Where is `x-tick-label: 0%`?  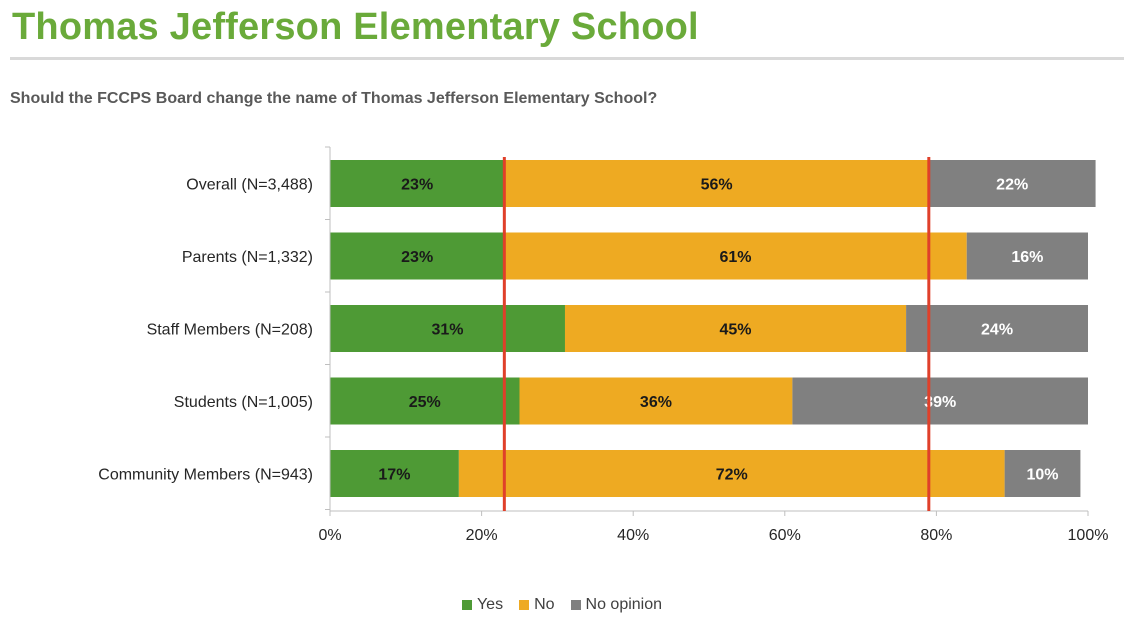 x-tick-label: 0% is located at coordinates (329, 535).